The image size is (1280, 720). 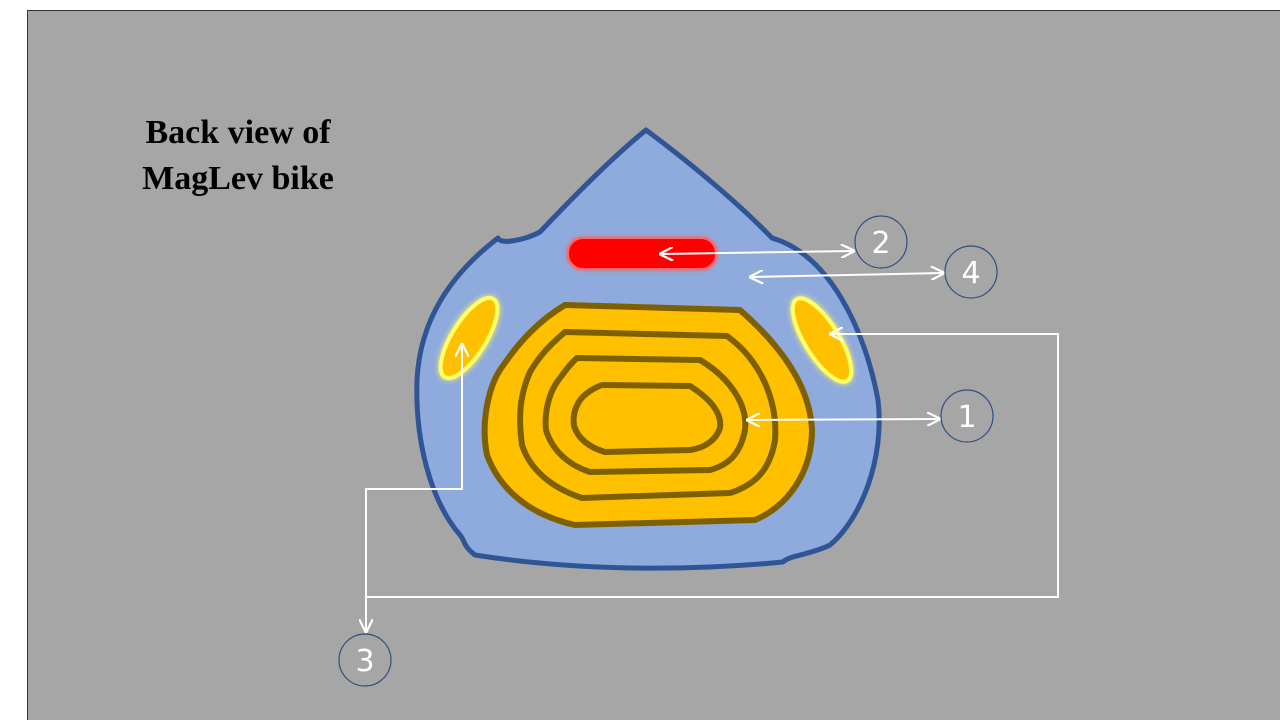 I want to click on coil-ring-inner, so click(x=647, y=418).